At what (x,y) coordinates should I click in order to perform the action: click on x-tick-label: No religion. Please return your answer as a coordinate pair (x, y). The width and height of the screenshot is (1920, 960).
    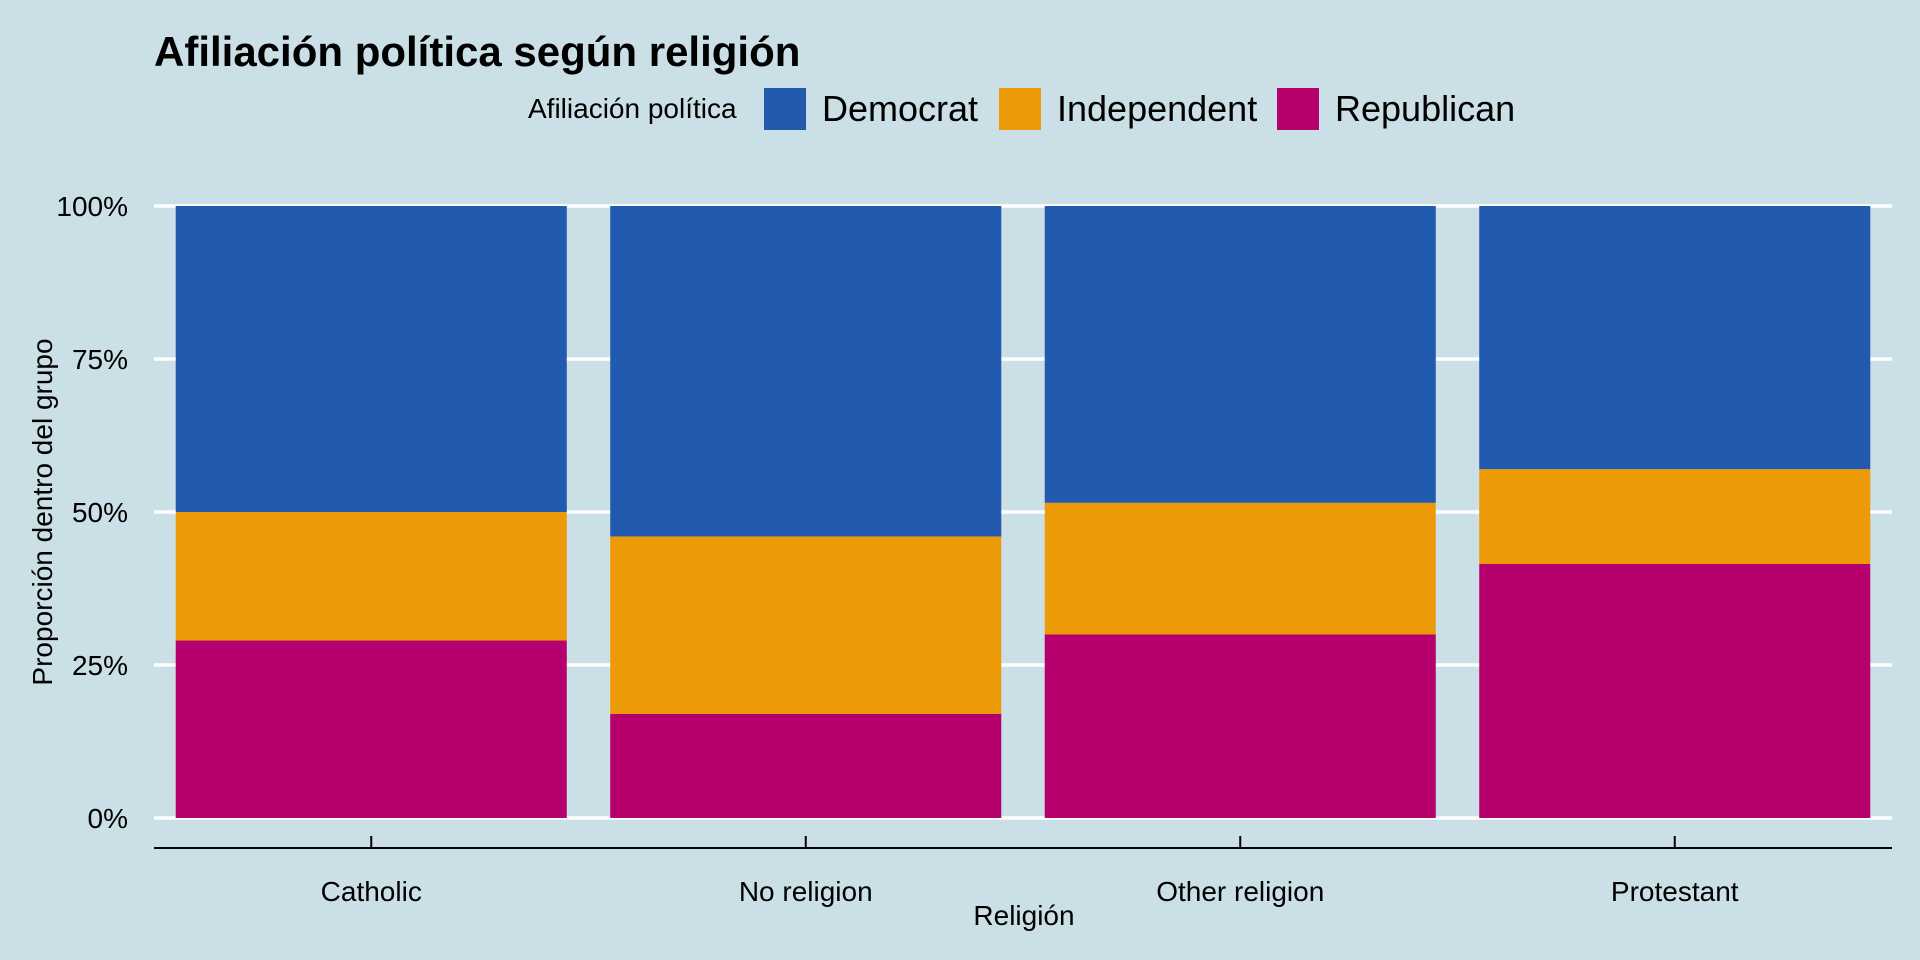
    Looking at the image, I should click on (806, 891).